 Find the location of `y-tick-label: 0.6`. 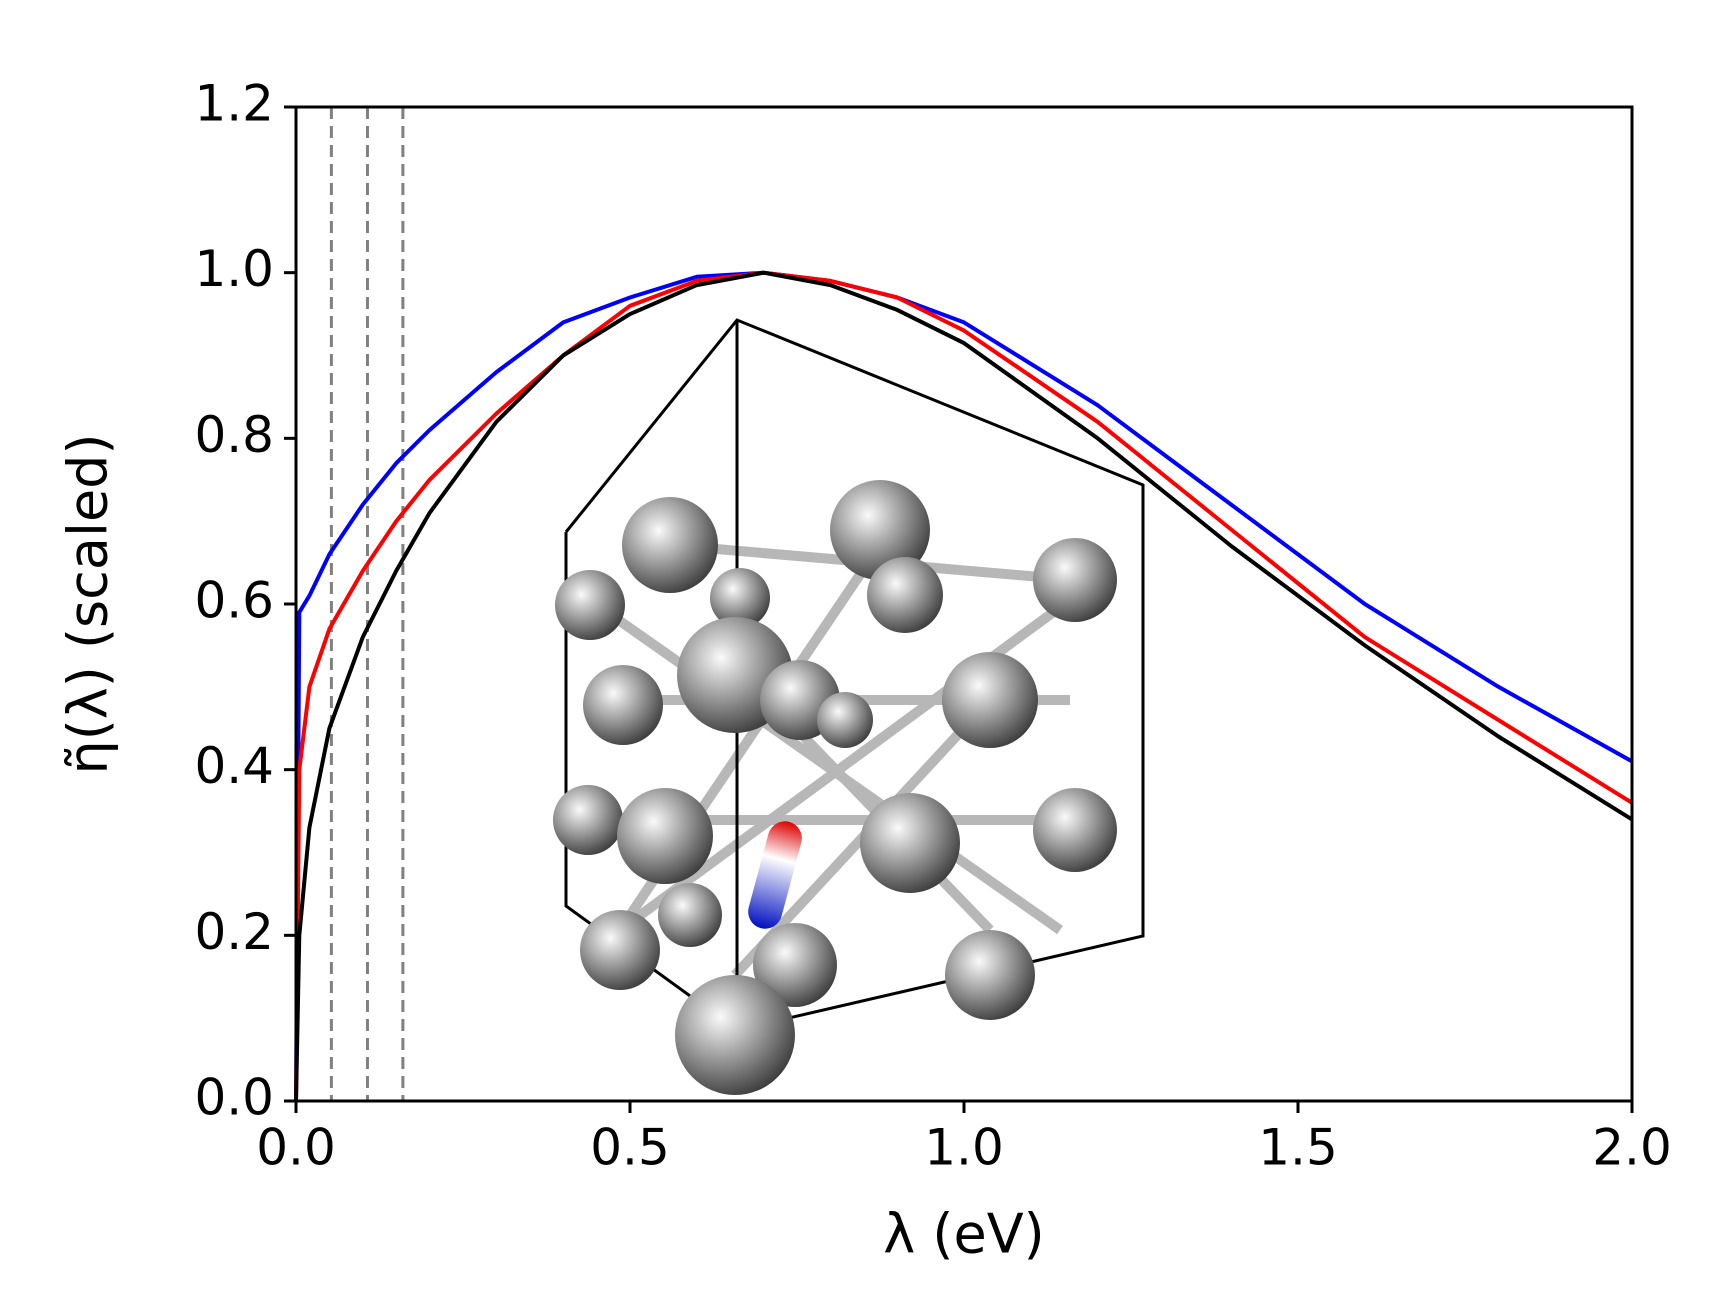

y-tick-label: 0.6 is located at coordinates (234, 601).